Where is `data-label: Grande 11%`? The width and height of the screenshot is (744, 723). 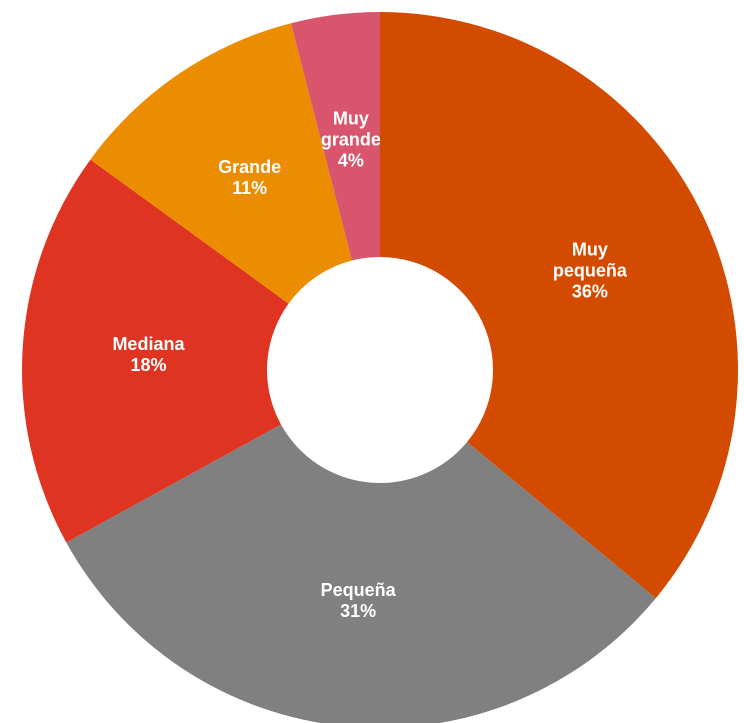
data-label: Grande 11% is located at coordinates (250, 178).